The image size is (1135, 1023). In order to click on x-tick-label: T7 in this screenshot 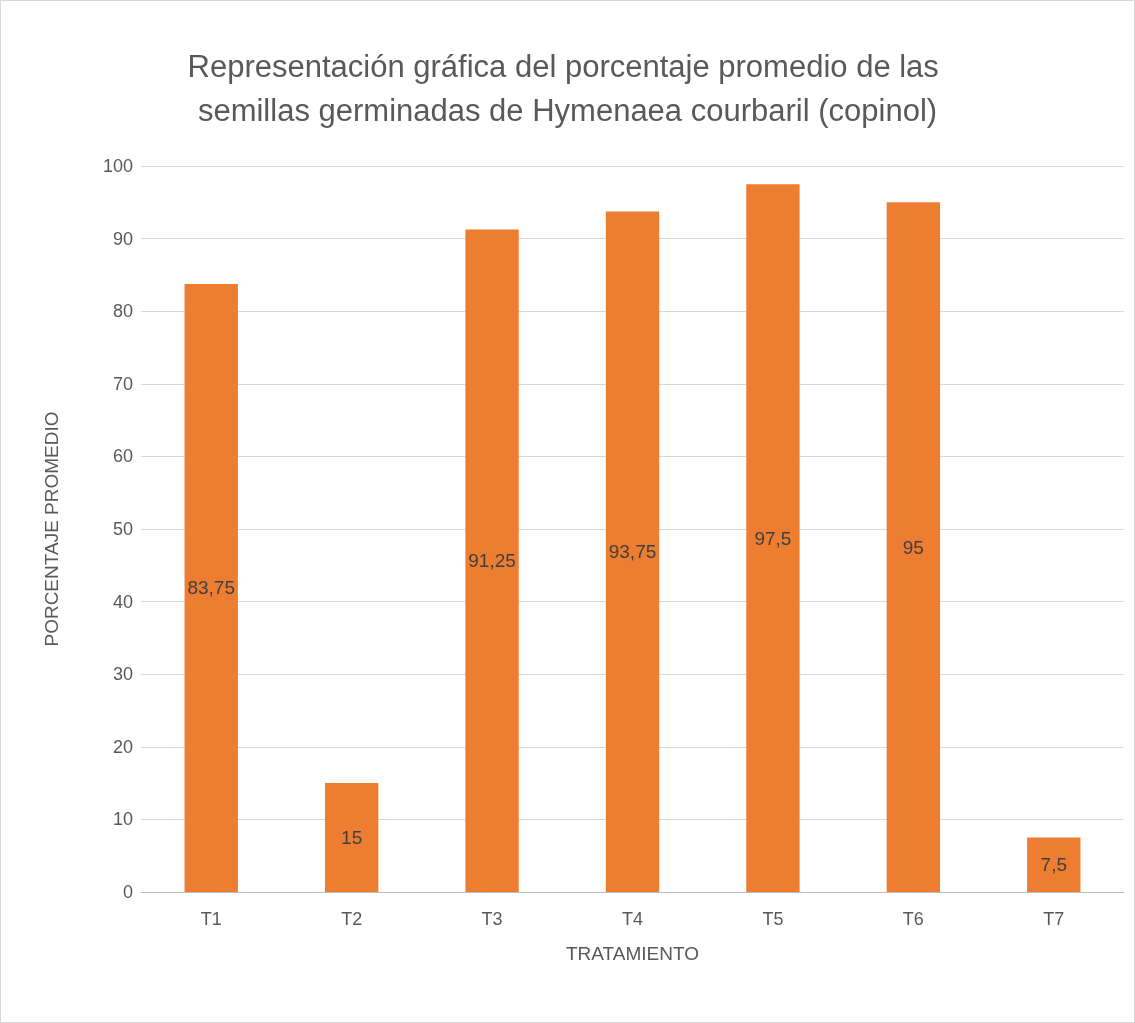, I will do `click(1054, 919)`.